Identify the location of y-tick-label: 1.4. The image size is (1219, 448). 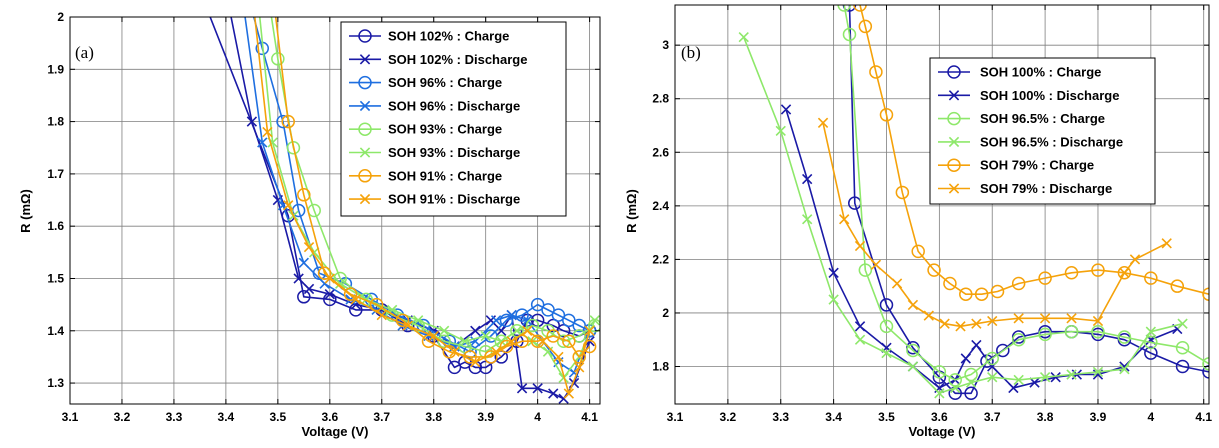
(55, 331).